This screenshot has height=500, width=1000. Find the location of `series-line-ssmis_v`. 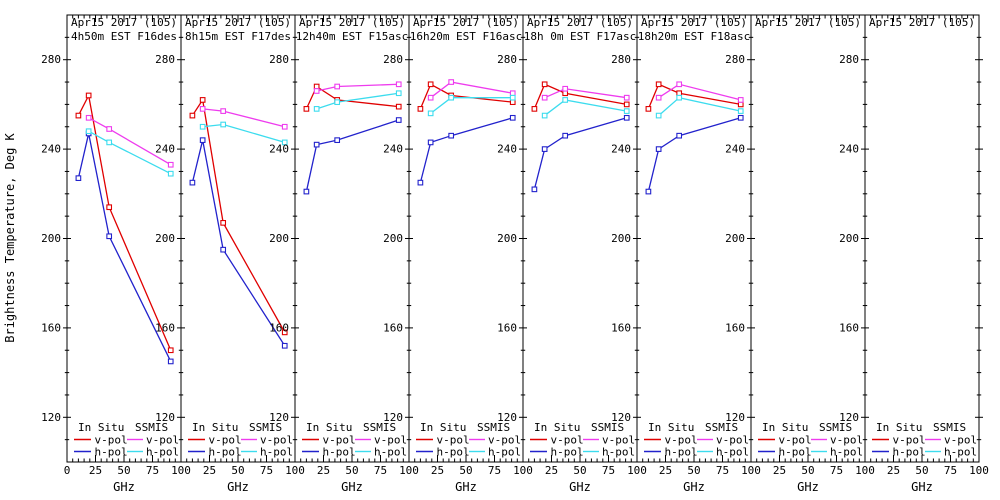

series-line-ssmis_v is located at coordinates (357, 87).